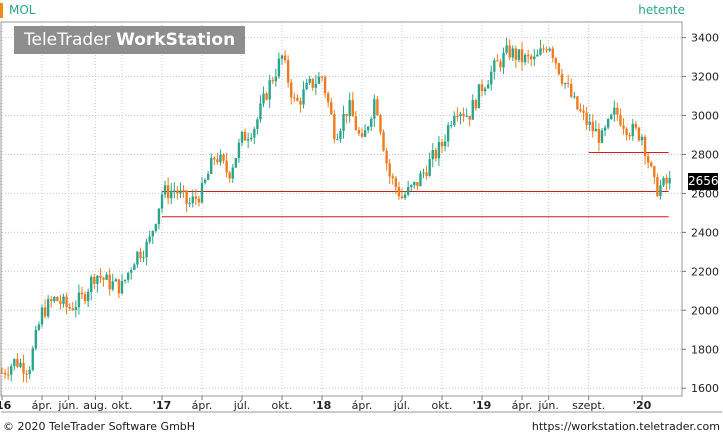 The width and height of the screenshot is (723, 435). Describe the element at coordinates (202, 405) in the screenshot. I see `x-tick-label: ápr.` at that location.